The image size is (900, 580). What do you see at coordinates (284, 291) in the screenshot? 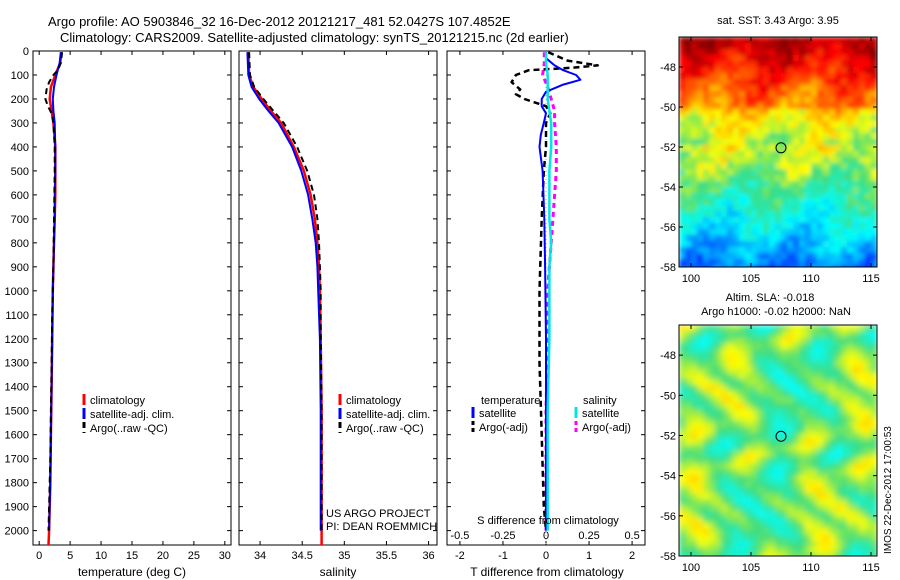
I see `salinity-series-line` at bounding box center [284, 291].